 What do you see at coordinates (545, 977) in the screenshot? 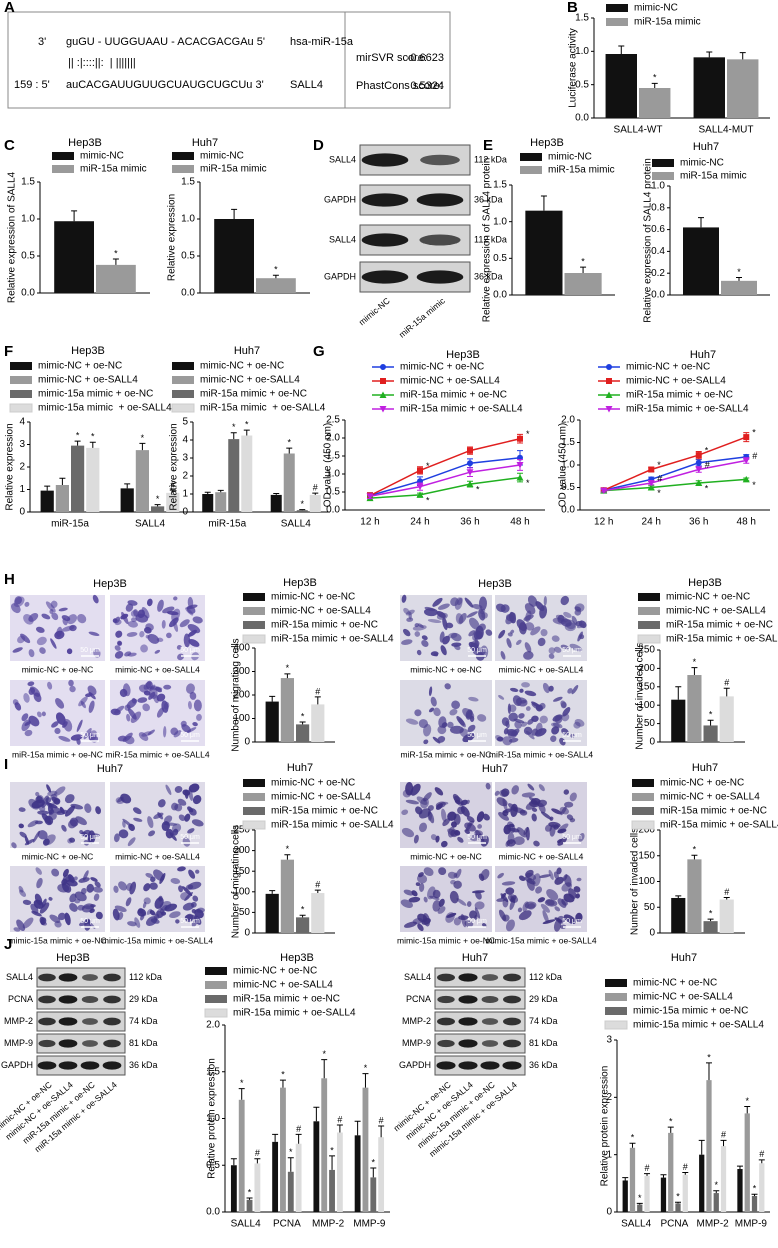
I see `blot-size-label: 112 kDa` at bounding box center [545, 977].